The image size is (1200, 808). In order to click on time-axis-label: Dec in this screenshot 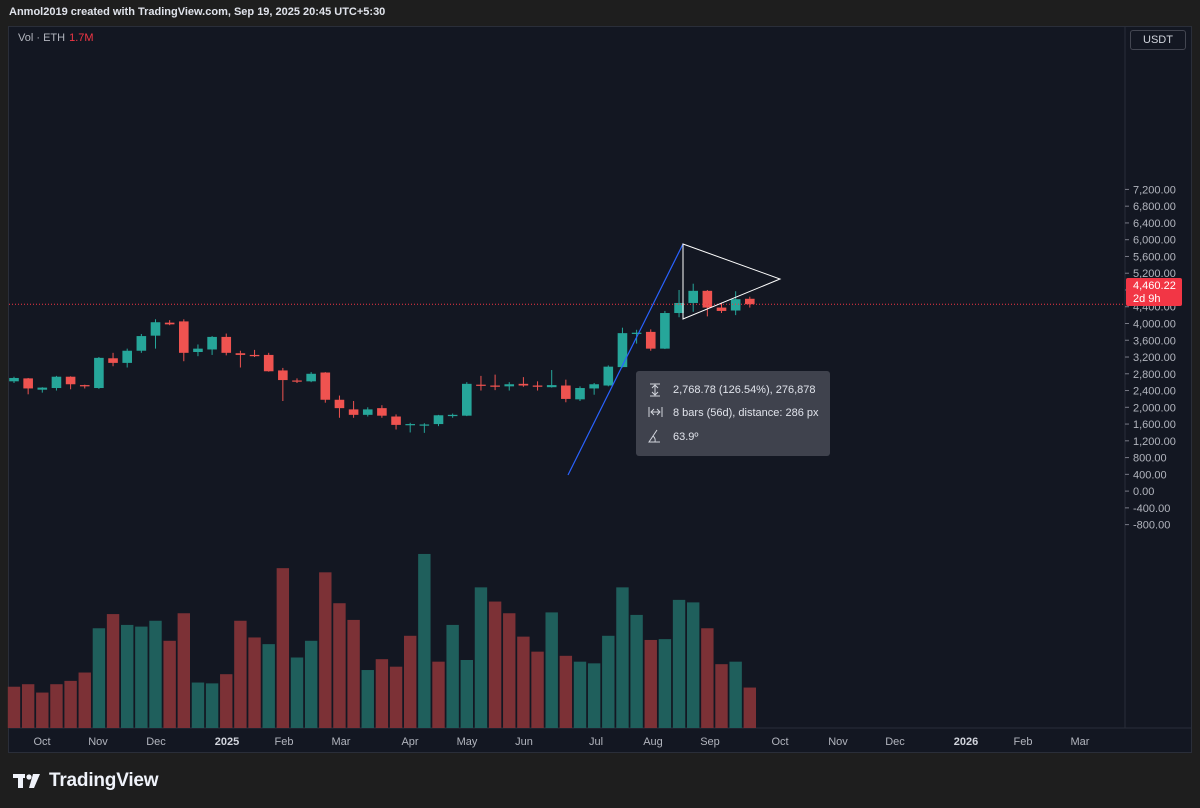, I will do `click(895, 742)`.